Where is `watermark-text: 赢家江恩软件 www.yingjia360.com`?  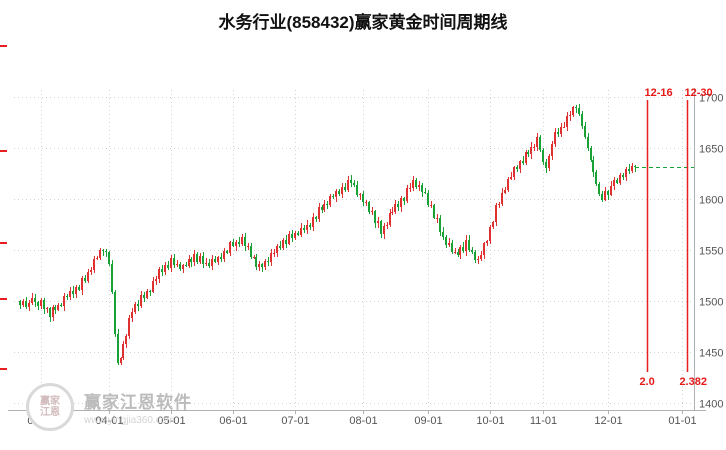 watermark-text: 赢家江恩软件 www.yingjia360.com is located at coordinates (138, 407).